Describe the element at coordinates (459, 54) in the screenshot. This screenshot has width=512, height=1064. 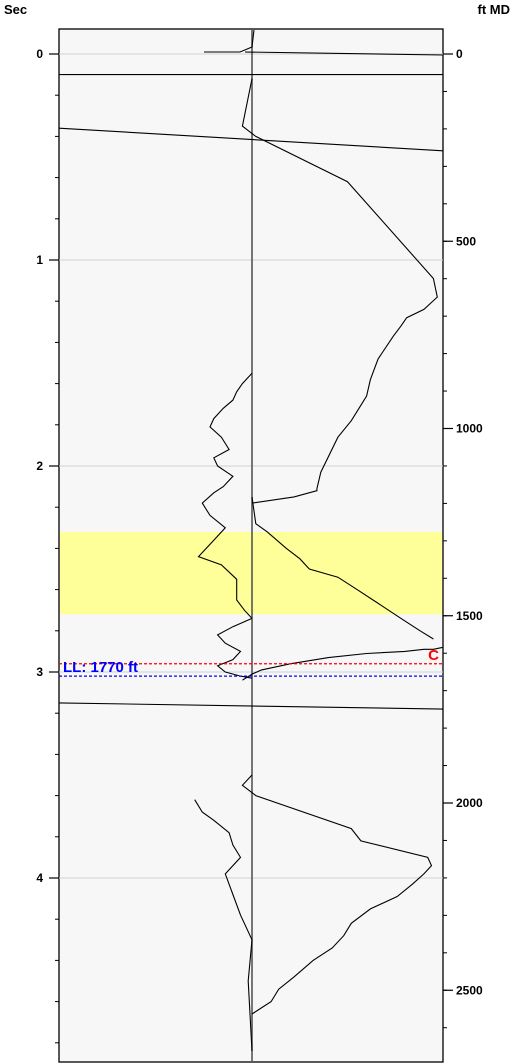
I see `right-axis-tick-label: 0` at that location.